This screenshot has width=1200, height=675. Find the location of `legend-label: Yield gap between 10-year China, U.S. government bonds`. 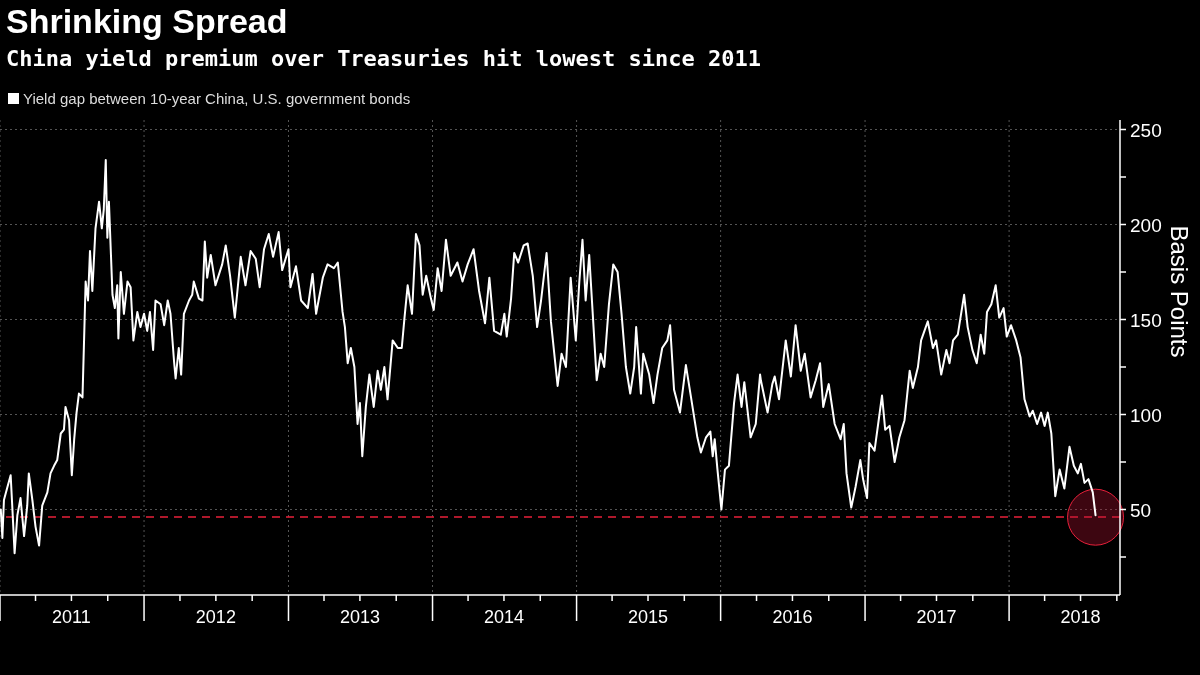

legend-label: Yield gap between 10-year China, U.S. government bonds is located at coordinates (217, 98).